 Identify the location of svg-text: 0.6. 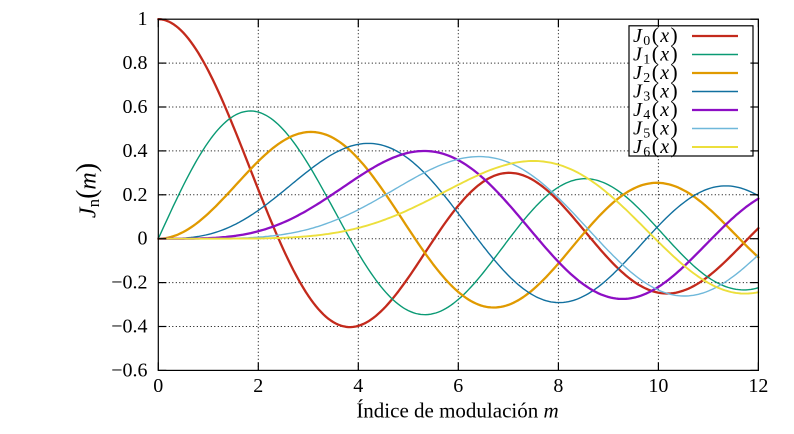
(135, 107).